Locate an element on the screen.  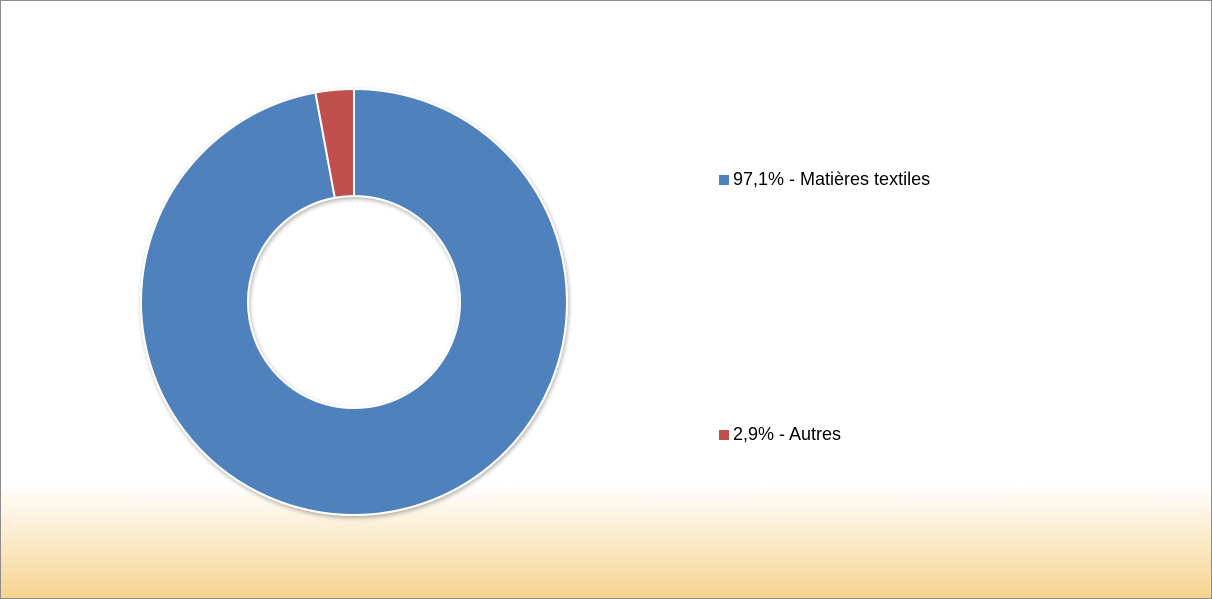
donut-slice is located at coordinates (334, 143).